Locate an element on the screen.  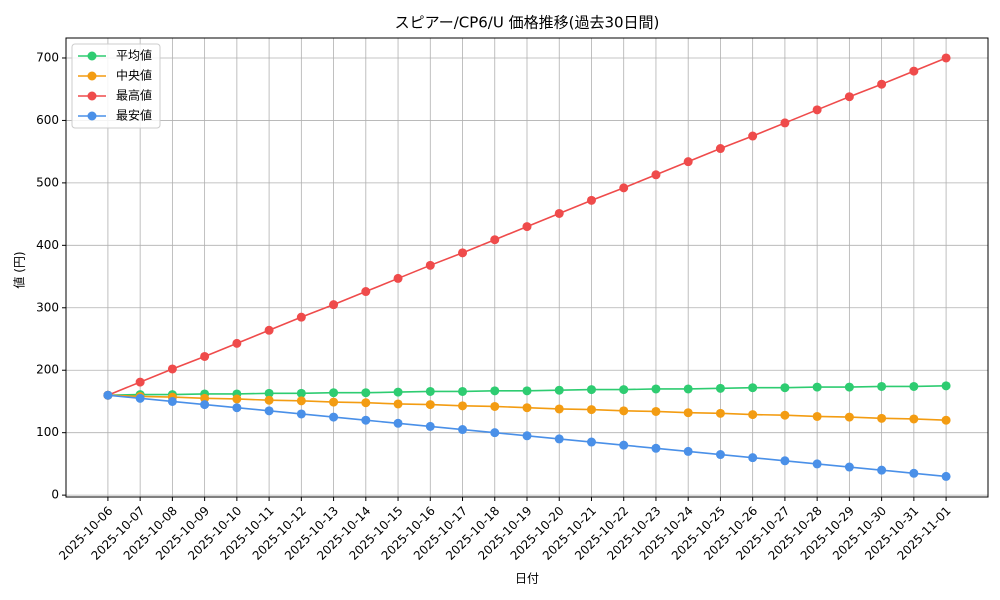
legend-box is located at coordinates (116, 86).